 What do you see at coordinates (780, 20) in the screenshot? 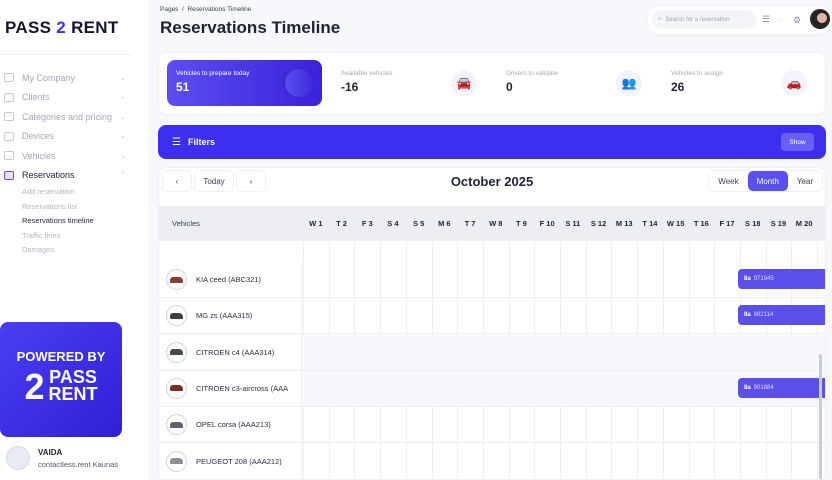
I see `bell-icon: ◌` at bounding box center [780, 20].